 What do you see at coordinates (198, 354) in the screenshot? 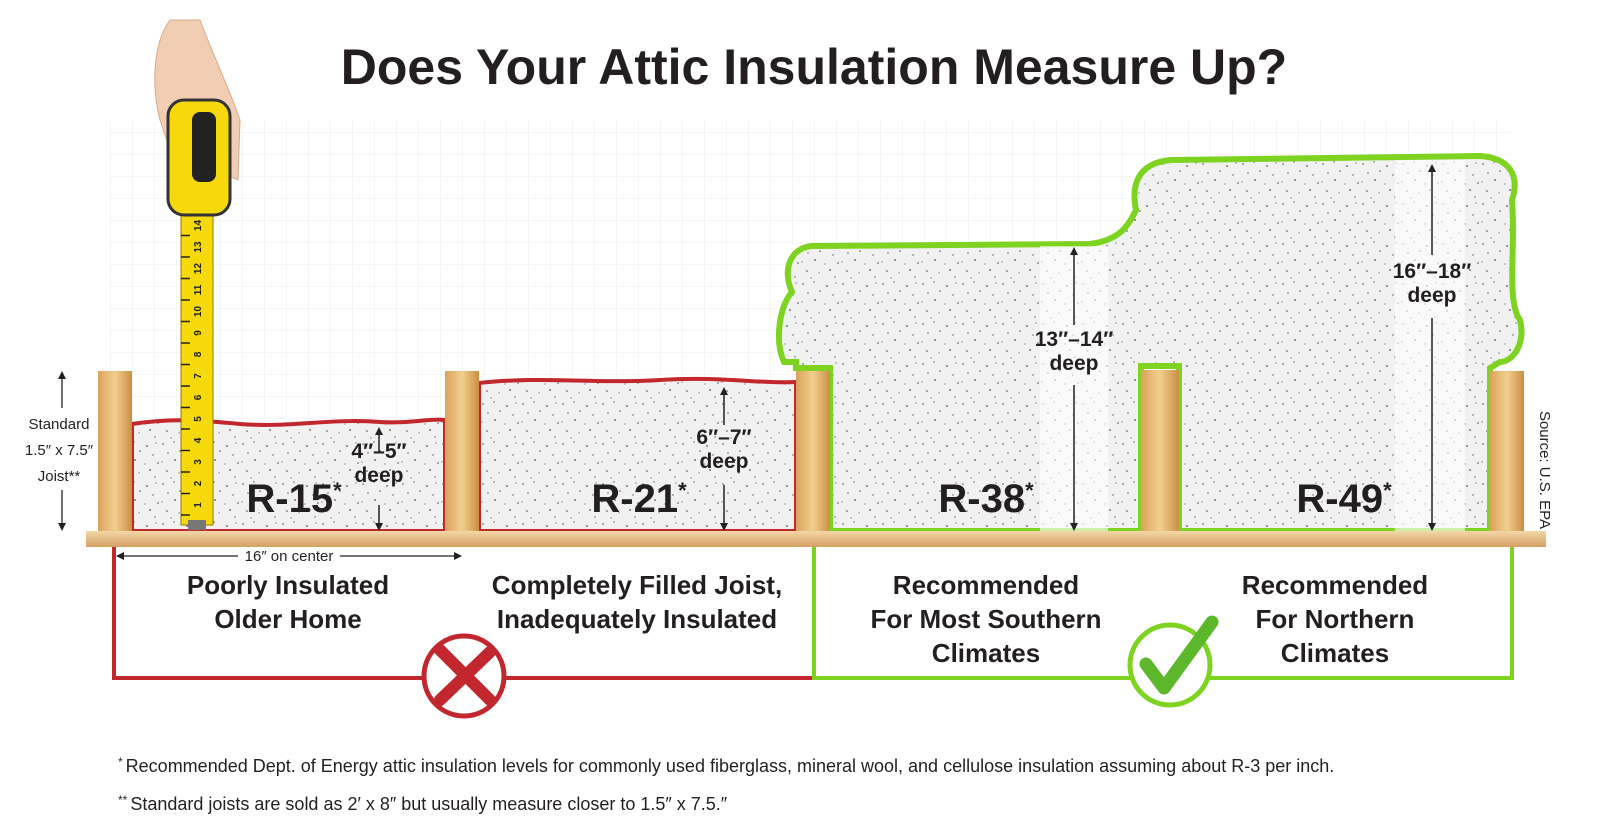
I see `tape-number: 8` at bounding box center [198, 354].